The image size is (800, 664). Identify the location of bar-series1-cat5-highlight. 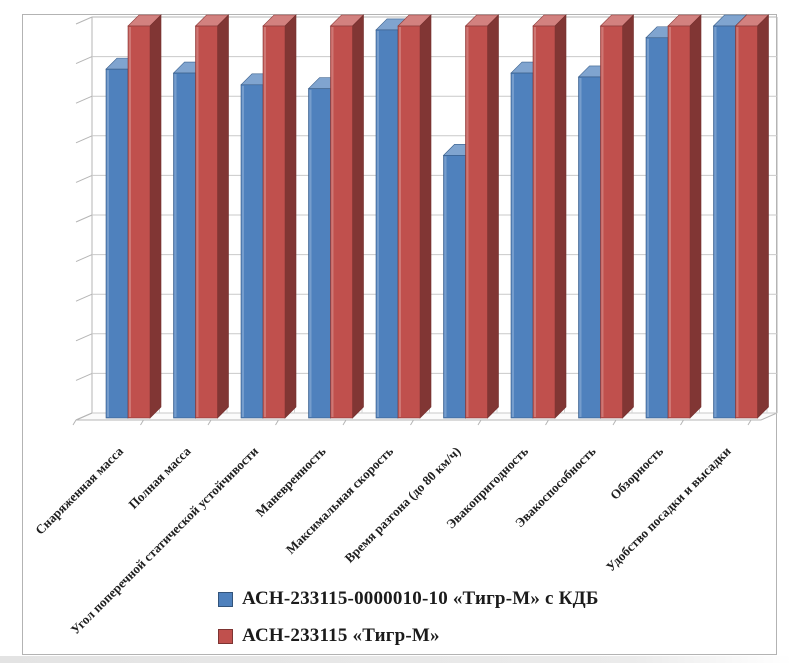
(467, 222).